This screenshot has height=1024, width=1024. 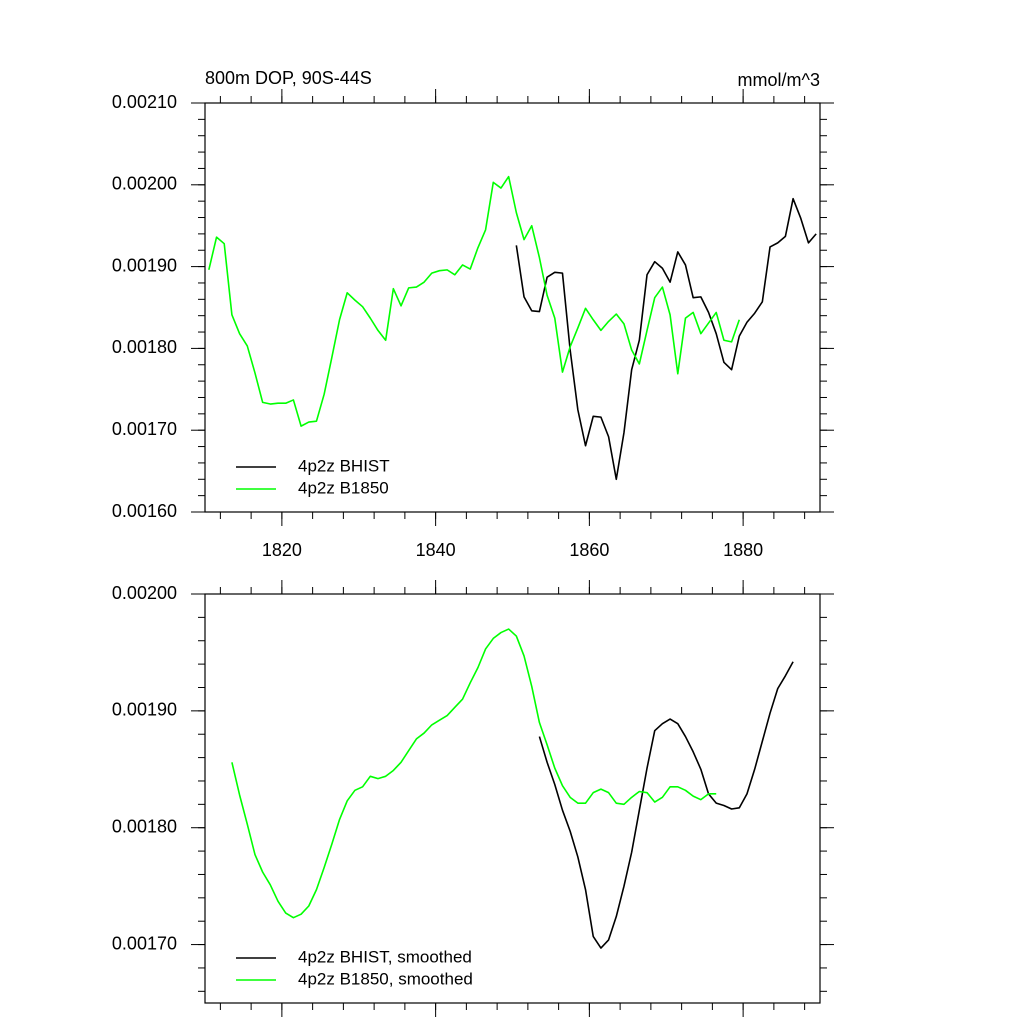 What do you see at coordinates (385, 956) in the screenshot?
I see `legend-label: 4p2z BHIST, smoothed` at bounding box center [385, 956].